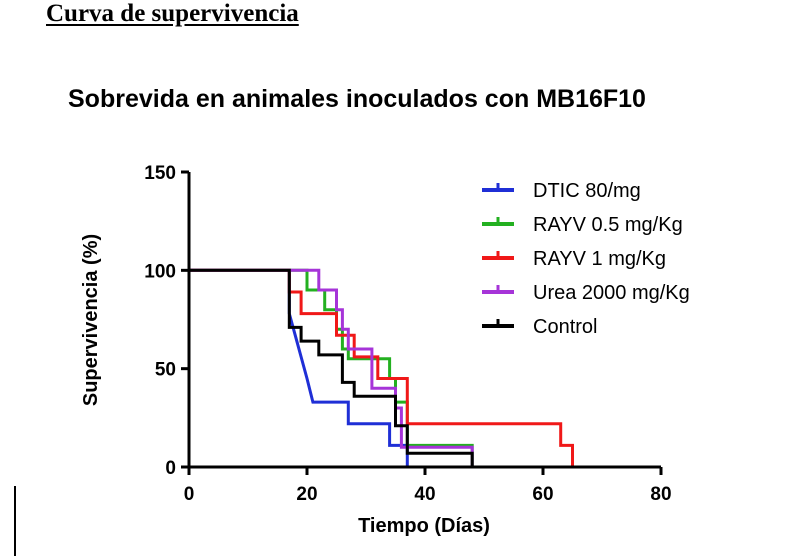 The image size is (800, 556). What do you see at coordinates (172, 13) in the screenshot?
I see `page-heading: Curva de supervivencia` at bounding box center [172, 13].